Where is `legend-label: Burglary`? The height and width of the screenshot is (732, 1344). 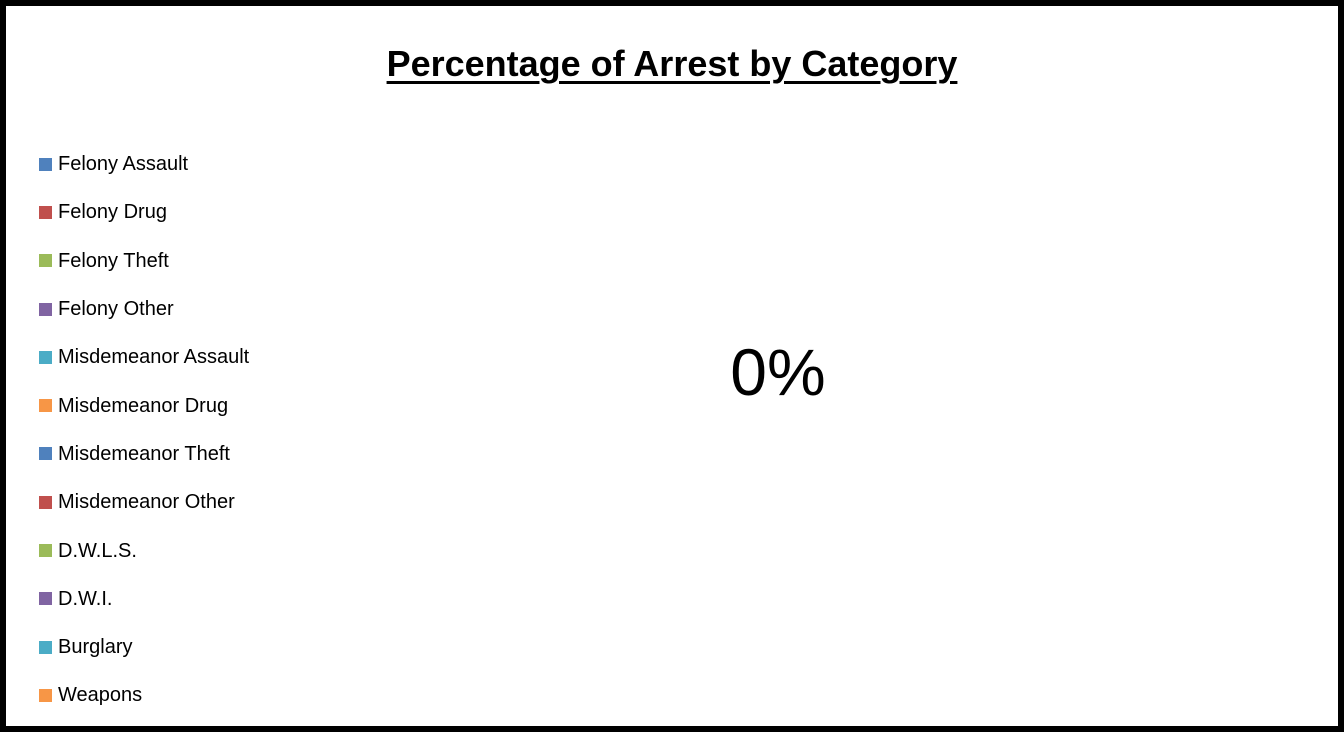
legend-label: Burglary is located at coordinates (95, 647).